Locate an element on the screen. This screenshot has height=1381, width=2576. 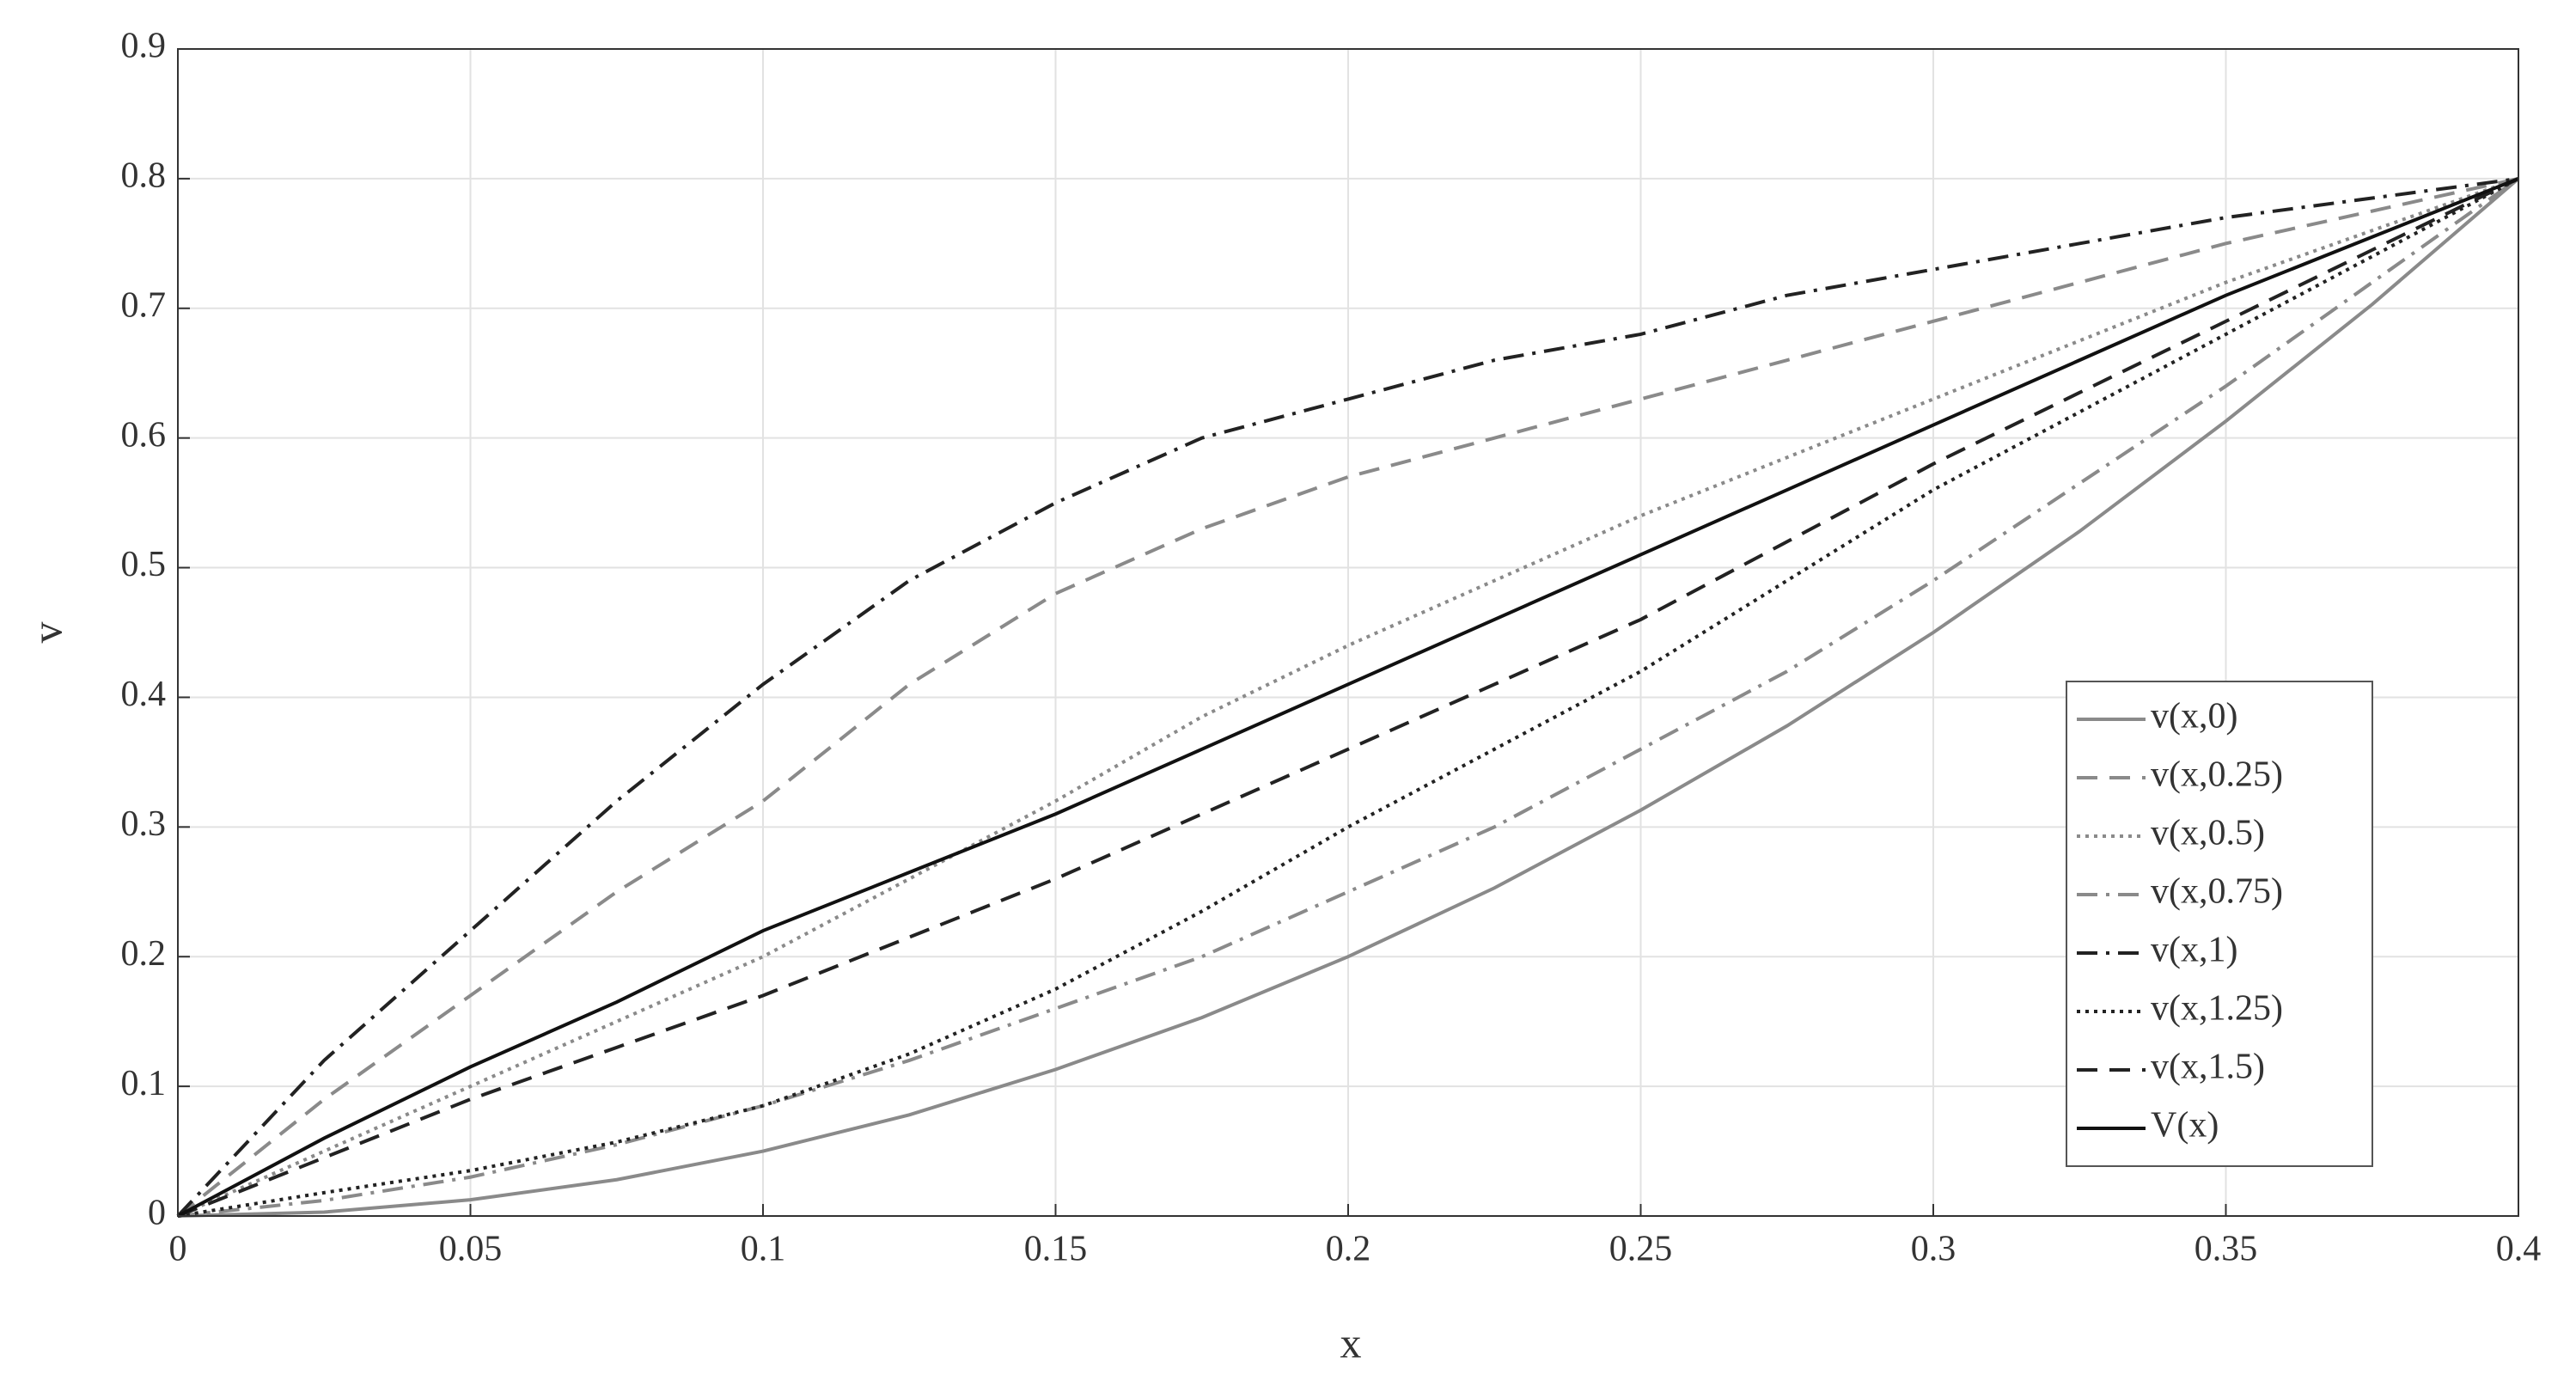
y-tick-label: 0.2 is located at coordinates (144, 954).